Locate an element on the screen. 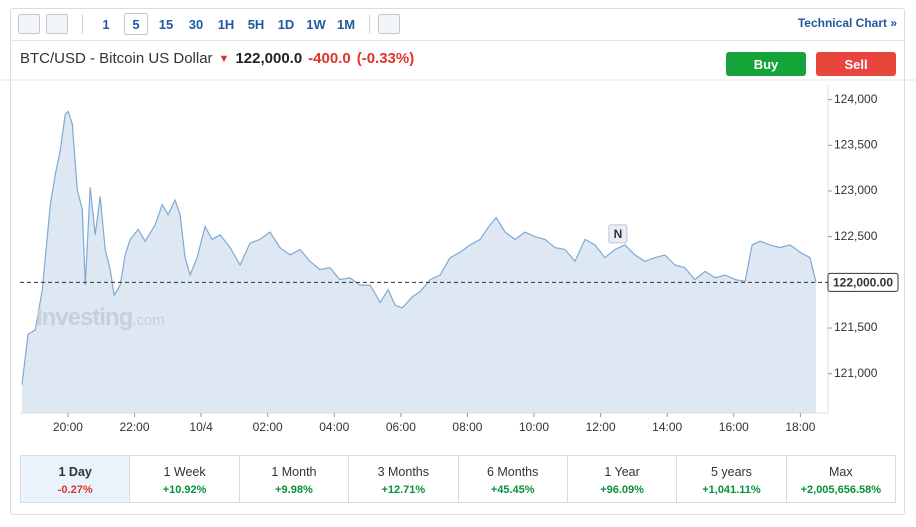 Image resolution: width=916 pixels, height=527 pixels. period-change: -0.27% is located at coordinates (75, 490).